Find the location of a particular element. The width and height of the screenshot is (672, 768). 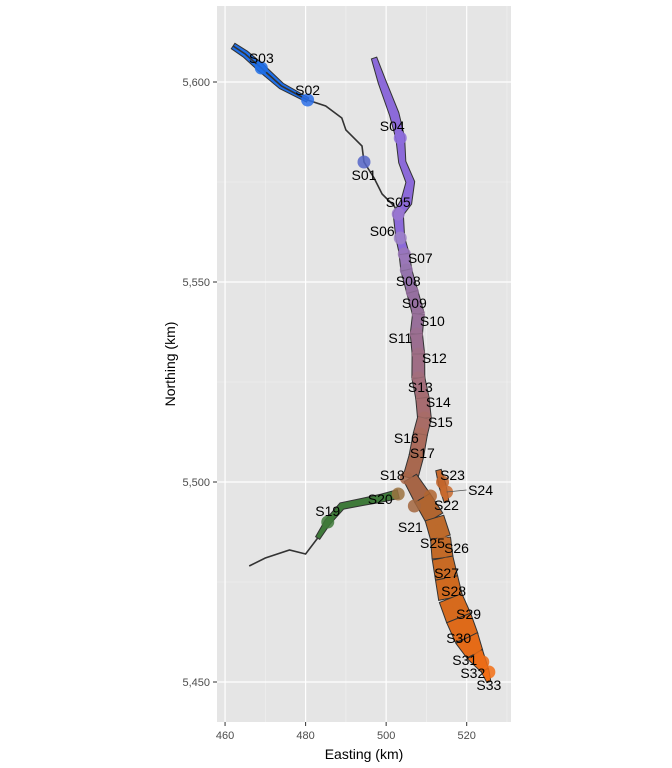

site-label-s20: S20 is located at coordinates (380, 499).